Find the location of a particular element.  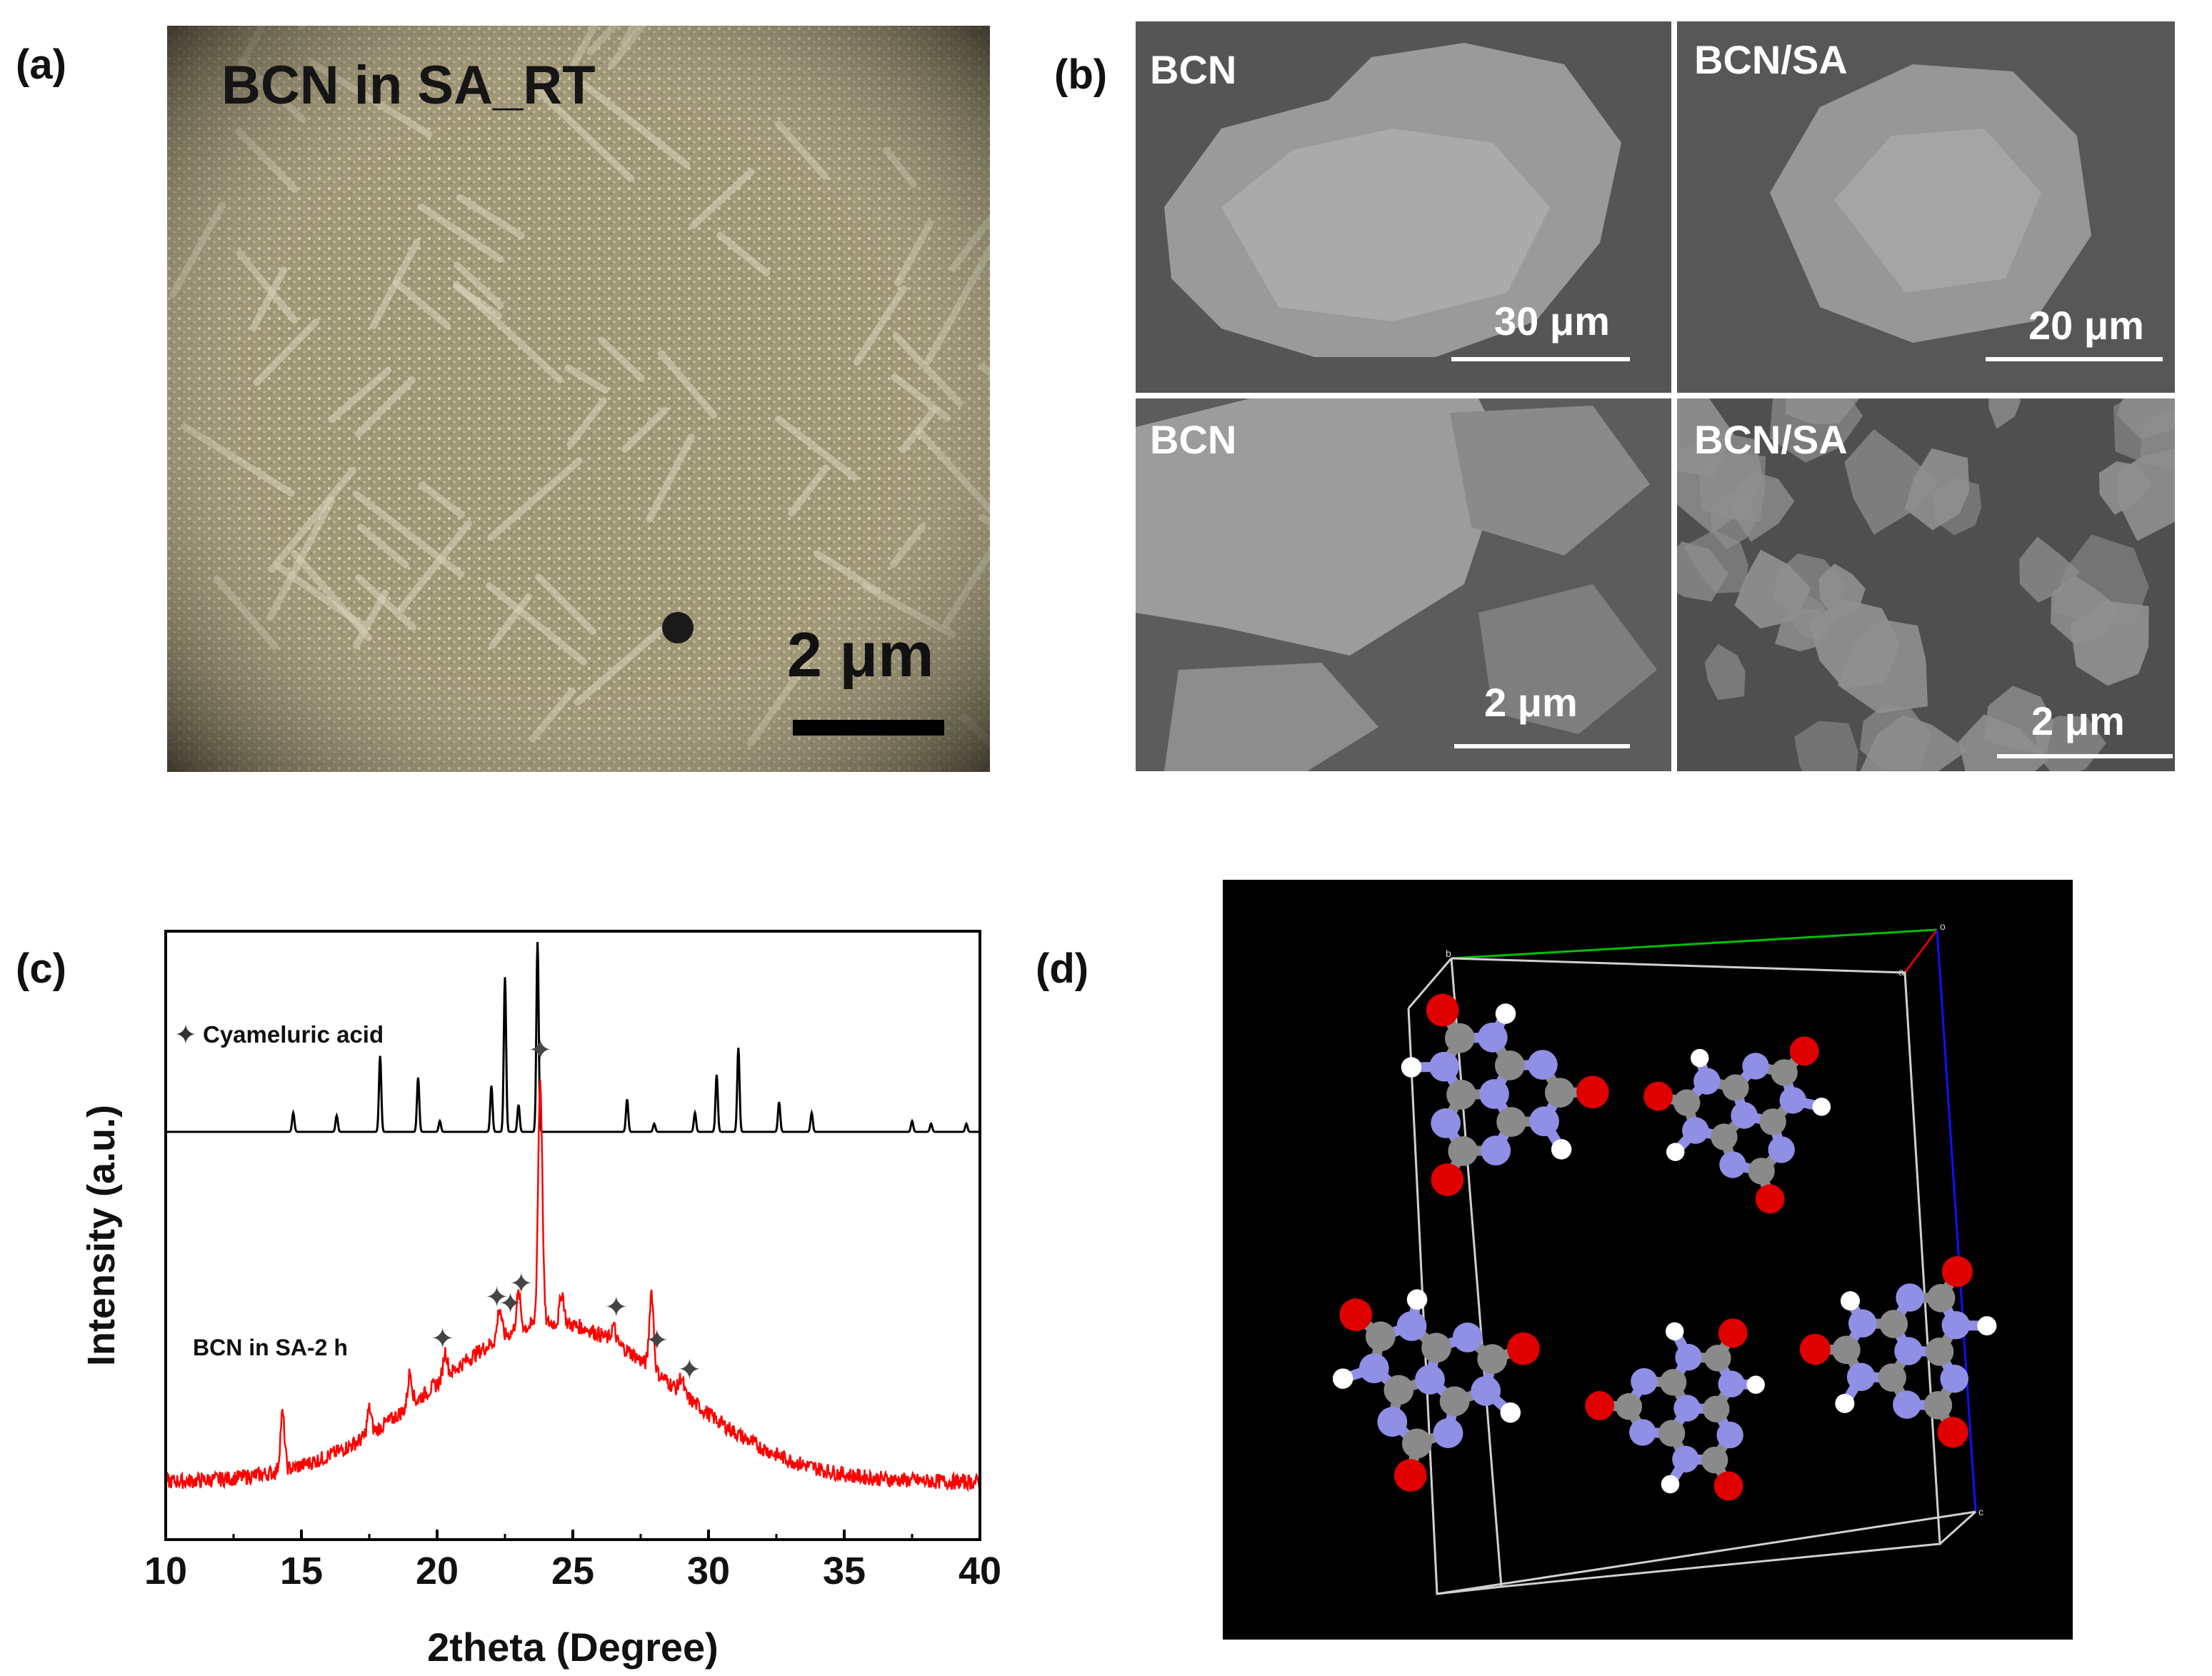

sample-pattern-line is located at coordinates (572, 1286).